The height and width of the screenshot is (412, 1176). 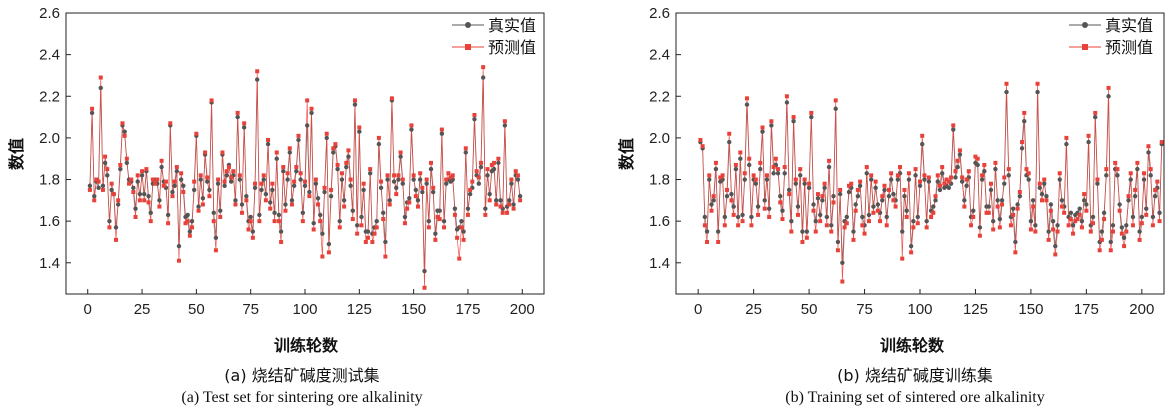 I want to click on panel-b-legend-label-actual: 真实值, so click(x=1129, y=25).